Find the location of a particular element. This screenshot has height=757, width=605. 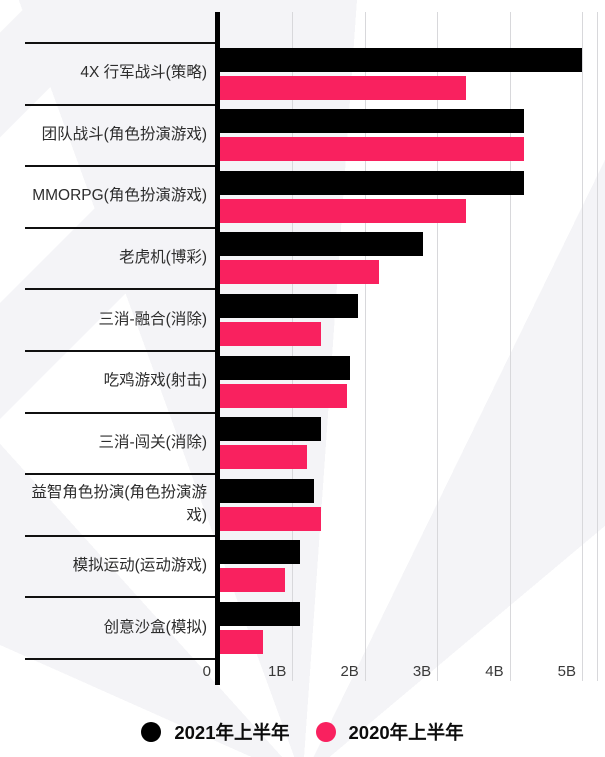

x-tick-4b: 4B is located at coordinates (494, 671).